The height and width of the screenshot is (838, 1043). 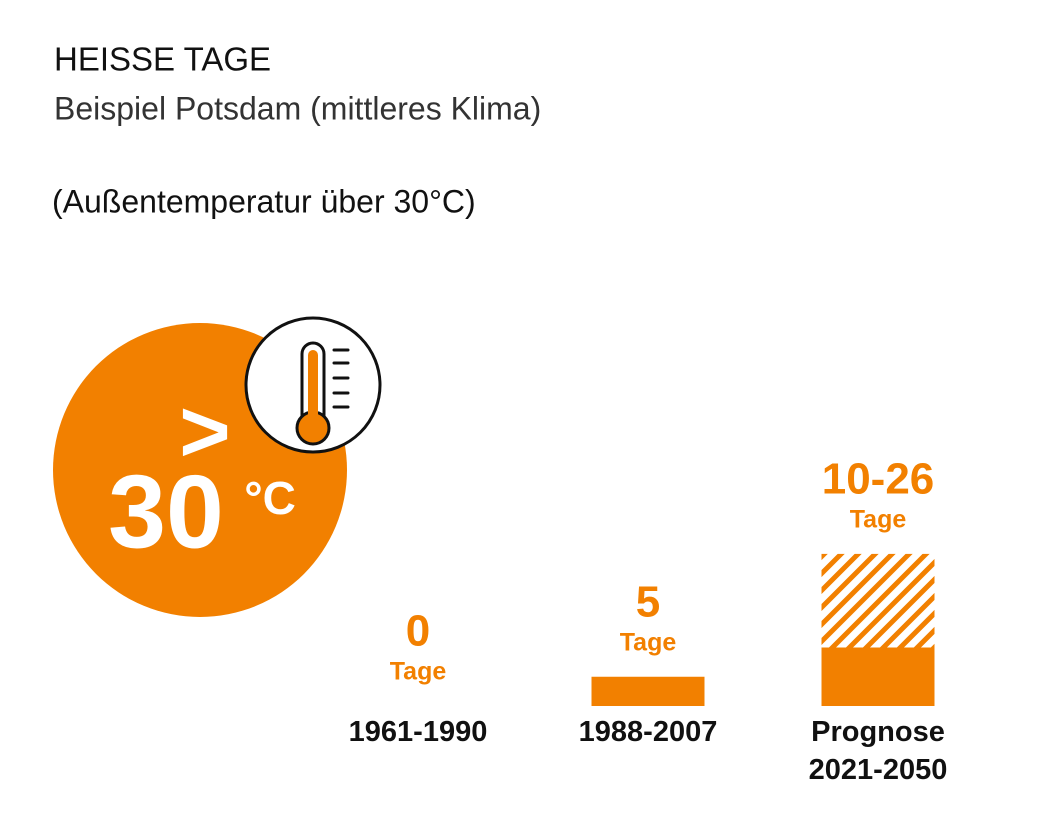 I want to click on value-label: 5, so click(x=648, y=601).